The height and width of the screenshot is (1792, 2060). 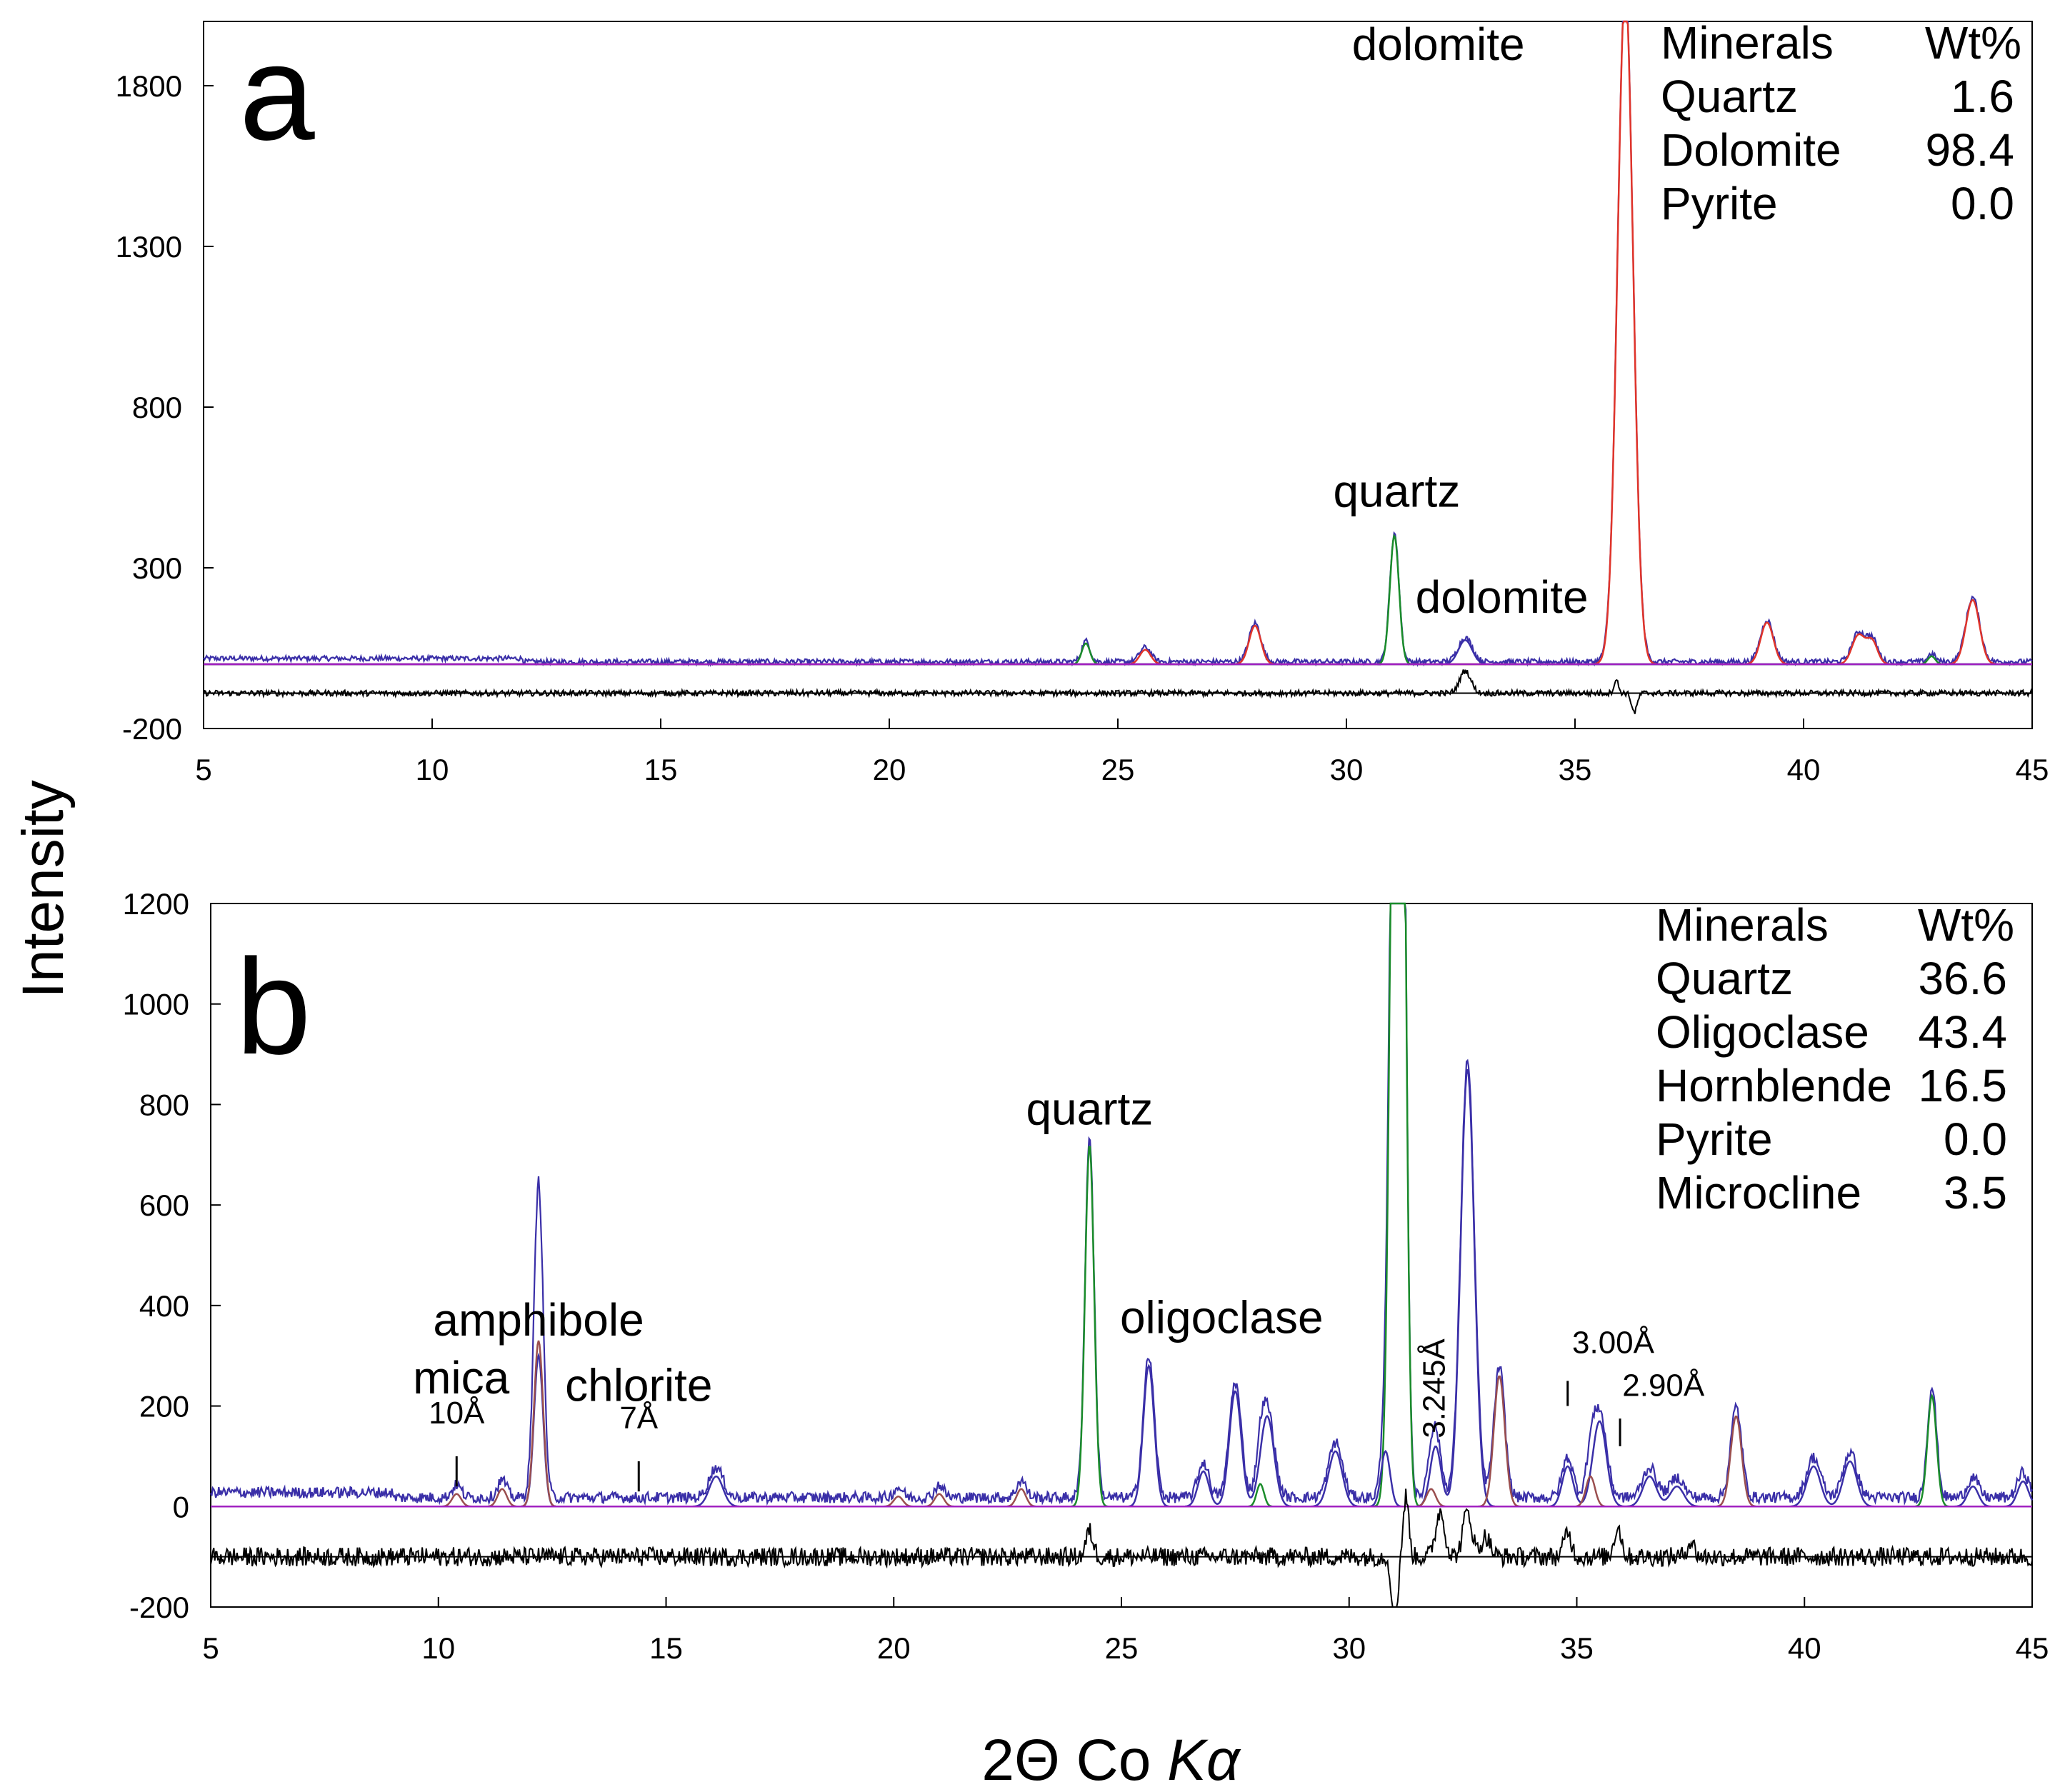 I want to click on peak-label: 2.90Å, so click(x=1663, y=1385).